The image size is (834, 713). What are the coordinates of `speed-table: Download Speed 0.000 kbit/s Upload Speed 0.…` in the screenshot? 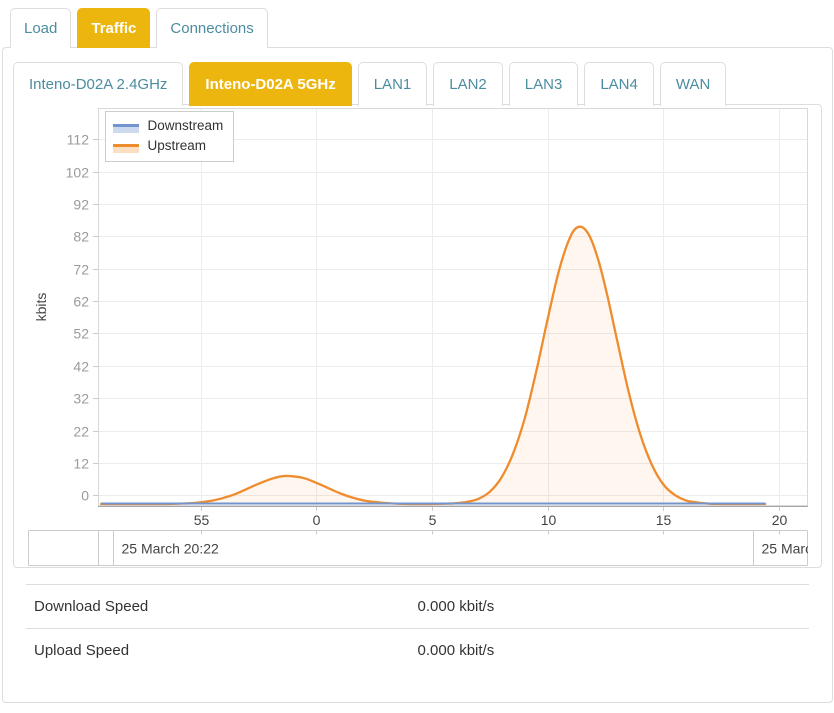 It's located at (417, 628).